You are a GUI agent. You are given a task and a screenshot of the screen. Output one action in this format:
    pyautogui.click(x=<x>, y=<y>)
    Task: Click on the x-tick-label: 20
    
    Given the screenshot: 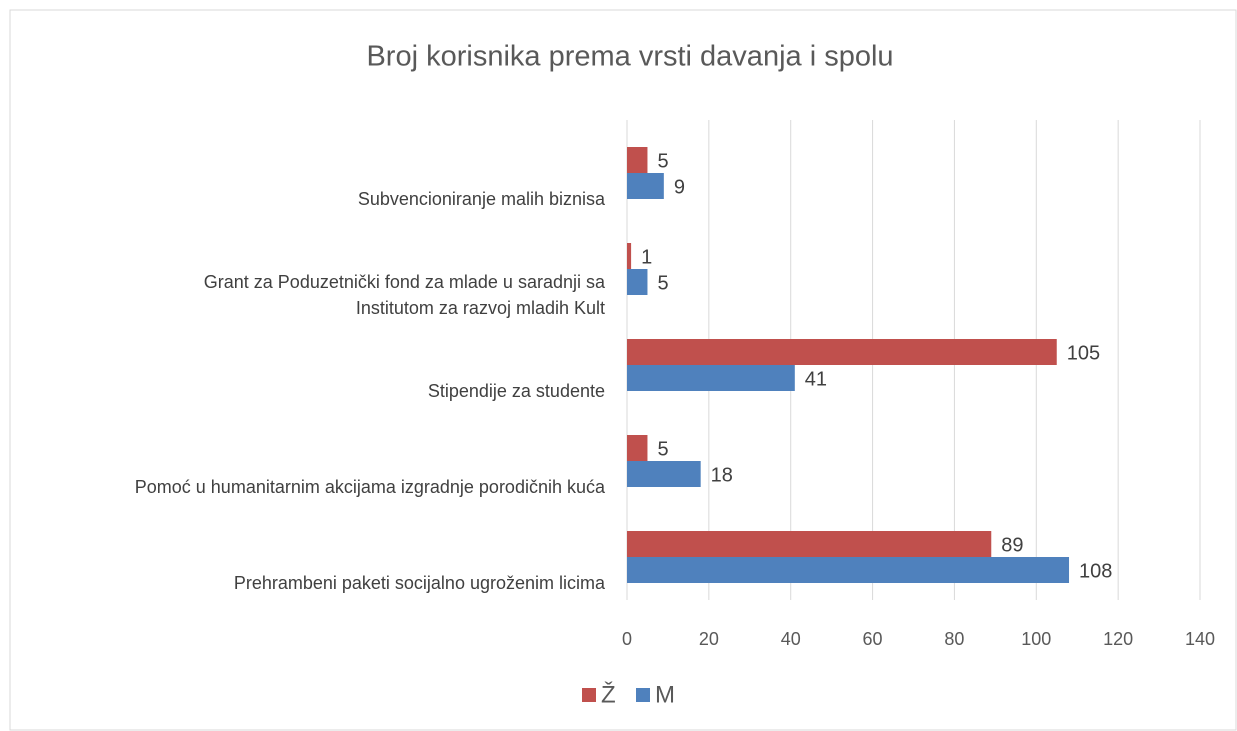 What is the action you would take?
    pyautogui.click(x=709, y=639)
    